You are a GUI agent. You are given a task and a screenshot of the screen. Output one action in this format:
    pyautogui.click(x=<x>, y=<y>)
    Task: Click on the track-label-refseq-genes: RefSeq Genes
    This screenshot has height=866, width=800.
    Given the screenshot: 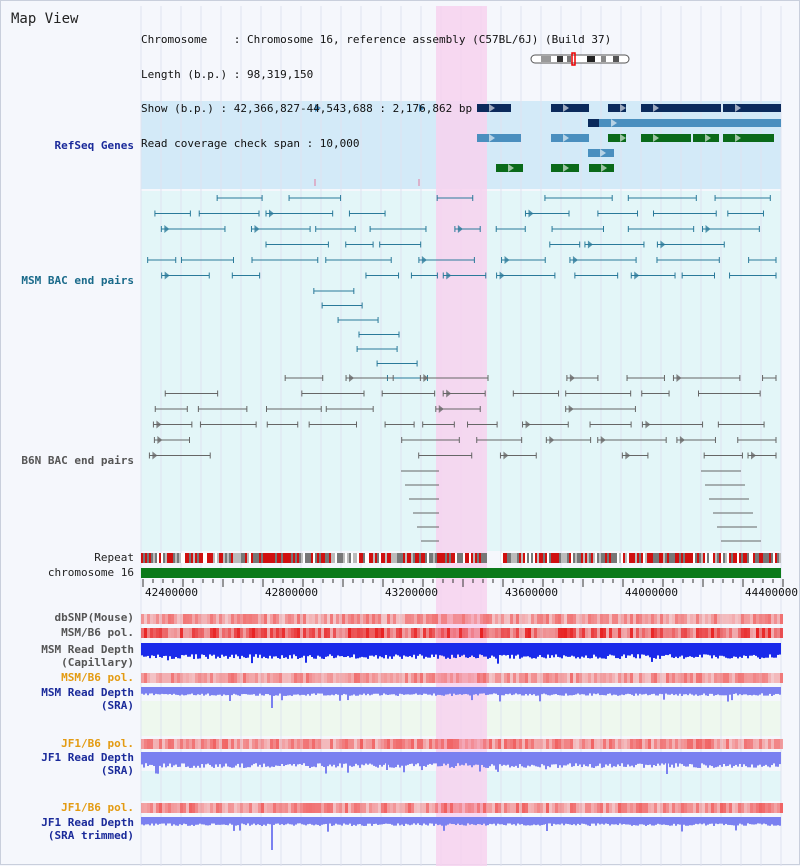 What is the action you would take?
    pyautogui.click(x=94, y=145)
    